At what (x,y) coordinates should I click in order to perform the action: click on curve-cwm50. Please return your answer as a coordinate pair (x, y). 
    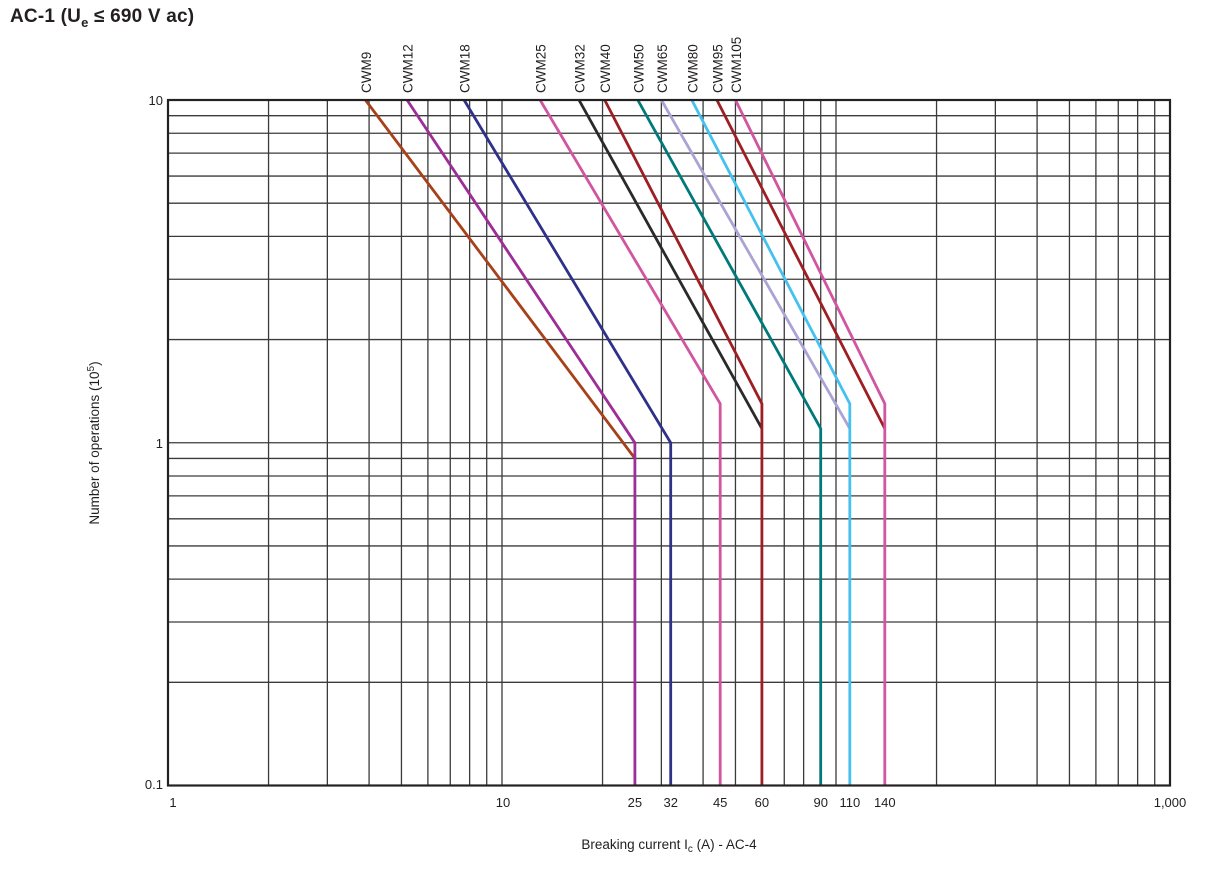
    Looking at the image, I should click on (729, 442).